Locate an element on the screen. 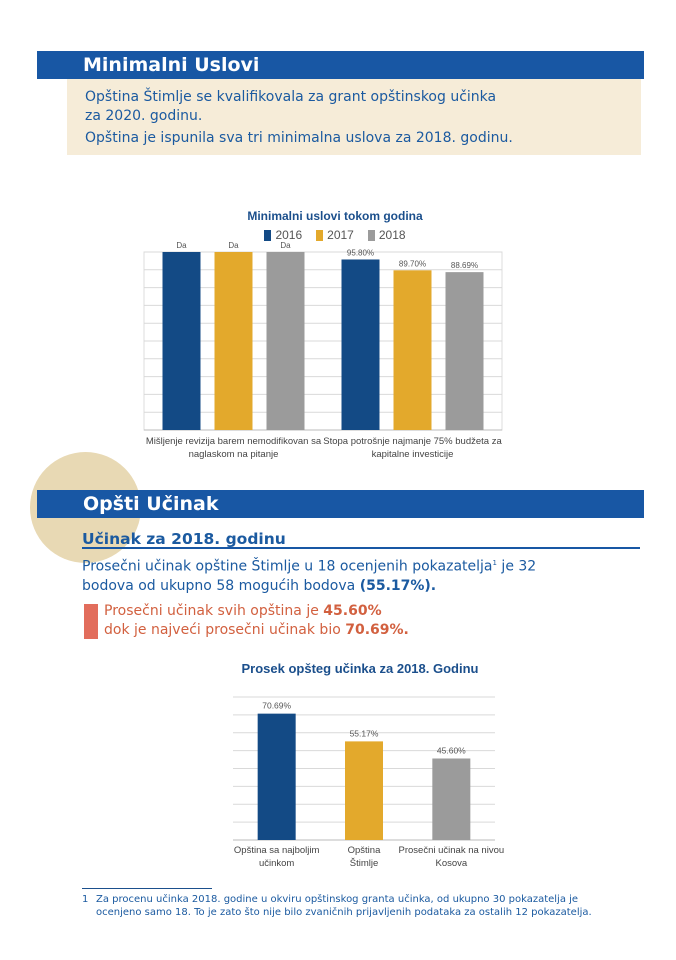 This screenshot has height=960, width=676. para-line2-a: bodova od ukupno 58 mogućih bodova is located at coordinates (221, 585).